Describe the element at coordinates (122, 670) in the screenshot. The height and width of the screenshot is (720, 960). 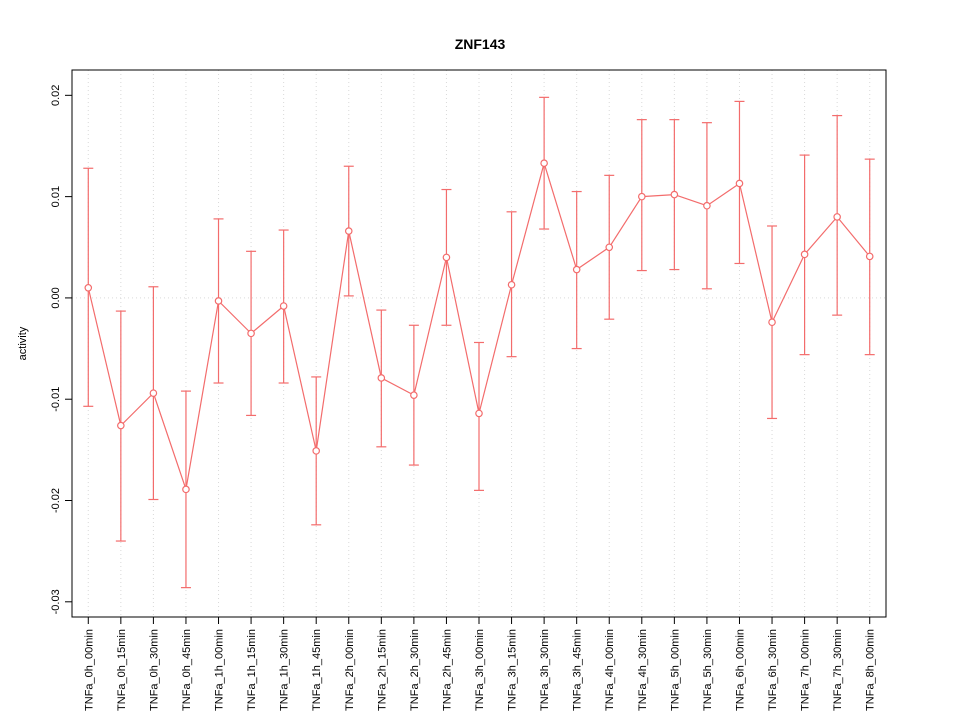
I see `svg-text: TNFa_0h_15min` at that location.